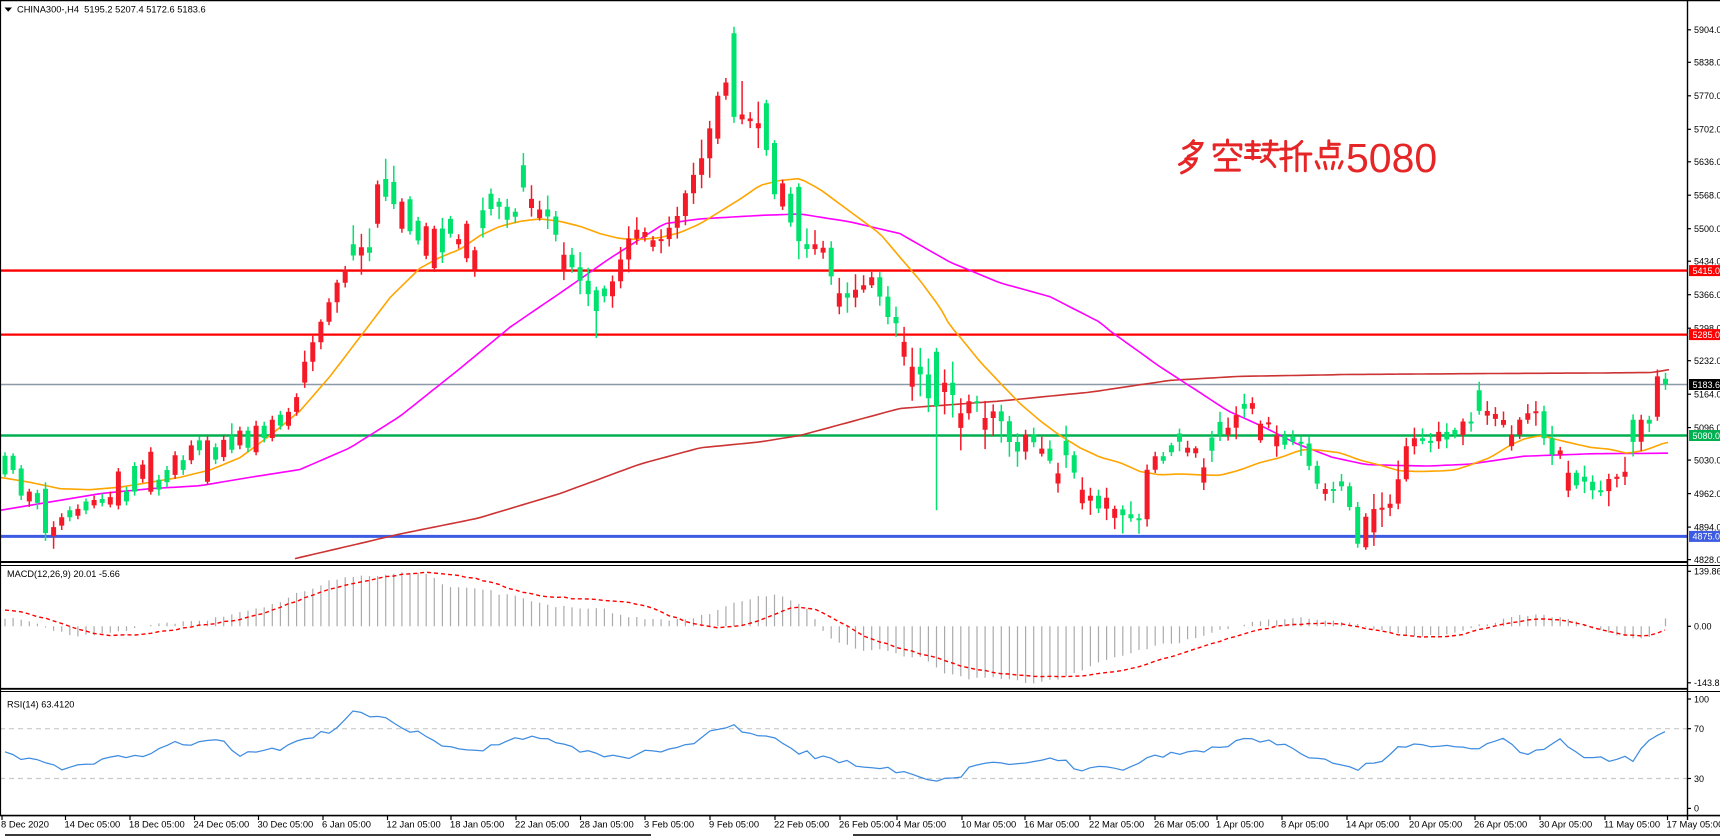  I want to click on svg-text: 5298.0, so click(1707, 329).